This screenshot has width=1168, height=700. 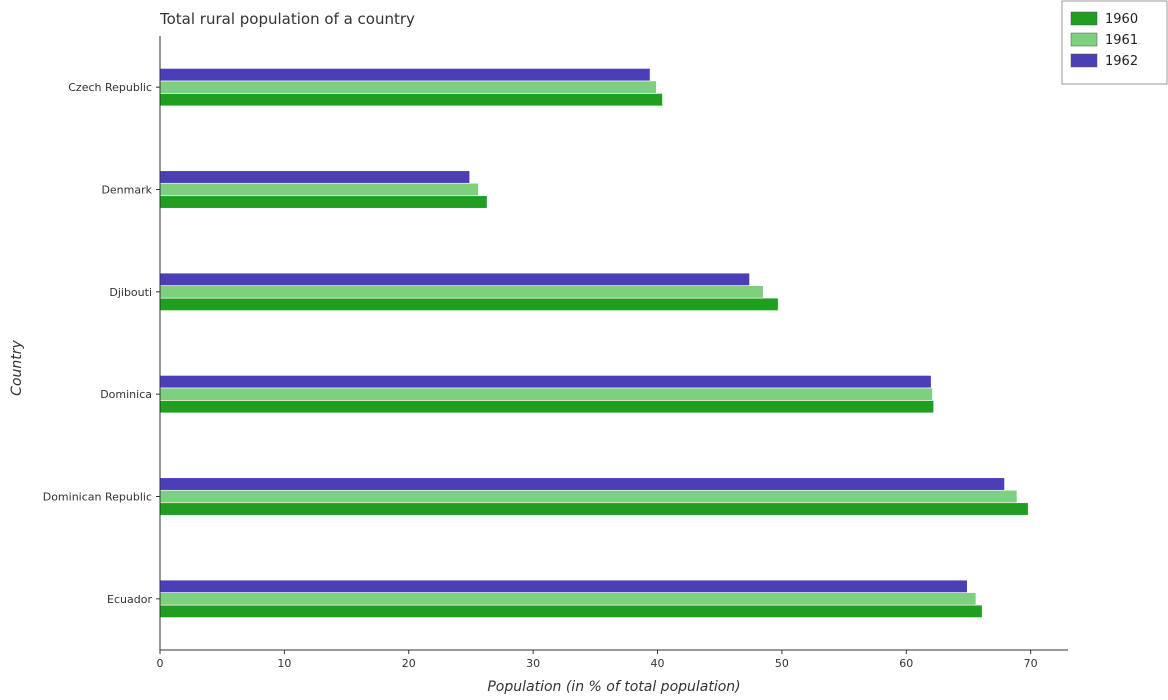 I want to click on x-tick-label-30: 30, so click(x=533, y=663).